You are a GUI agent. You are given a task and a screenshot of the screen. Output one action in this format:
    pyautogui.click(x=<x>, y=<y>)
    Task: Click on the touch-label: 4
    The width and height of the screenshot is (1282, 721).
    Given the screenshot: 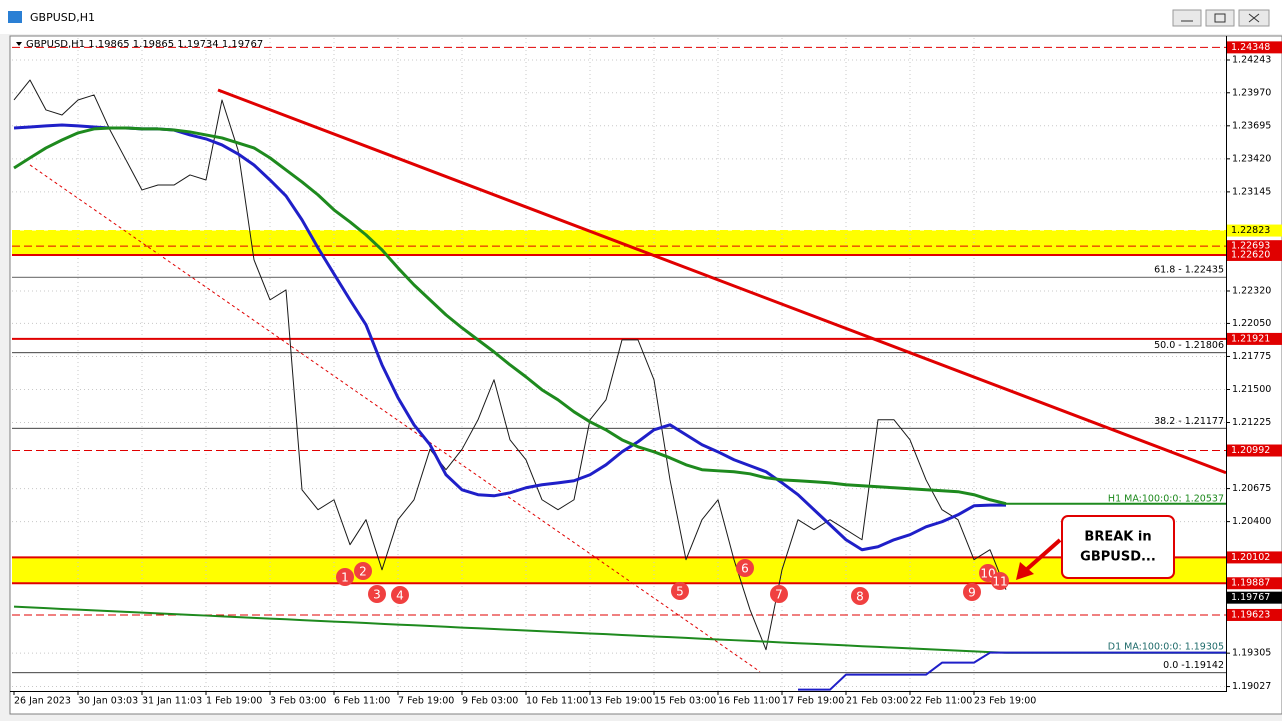 What is the action you would take?
    pyautogui.click(x=400, y=596)
    